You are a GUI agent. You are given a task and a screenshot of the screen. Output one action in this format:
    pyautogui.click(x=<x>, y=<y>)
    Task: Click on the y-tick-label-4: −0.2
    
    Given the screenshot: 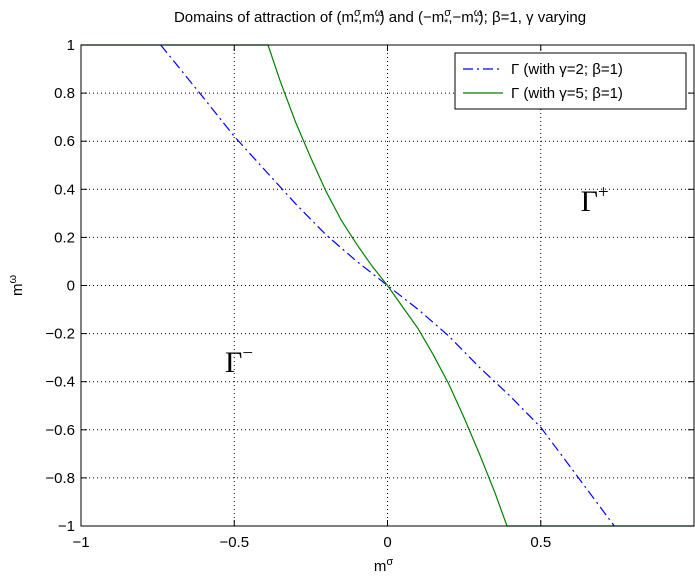 What is the action you would take?
    pyautogui.click(x=60, y=334)
    